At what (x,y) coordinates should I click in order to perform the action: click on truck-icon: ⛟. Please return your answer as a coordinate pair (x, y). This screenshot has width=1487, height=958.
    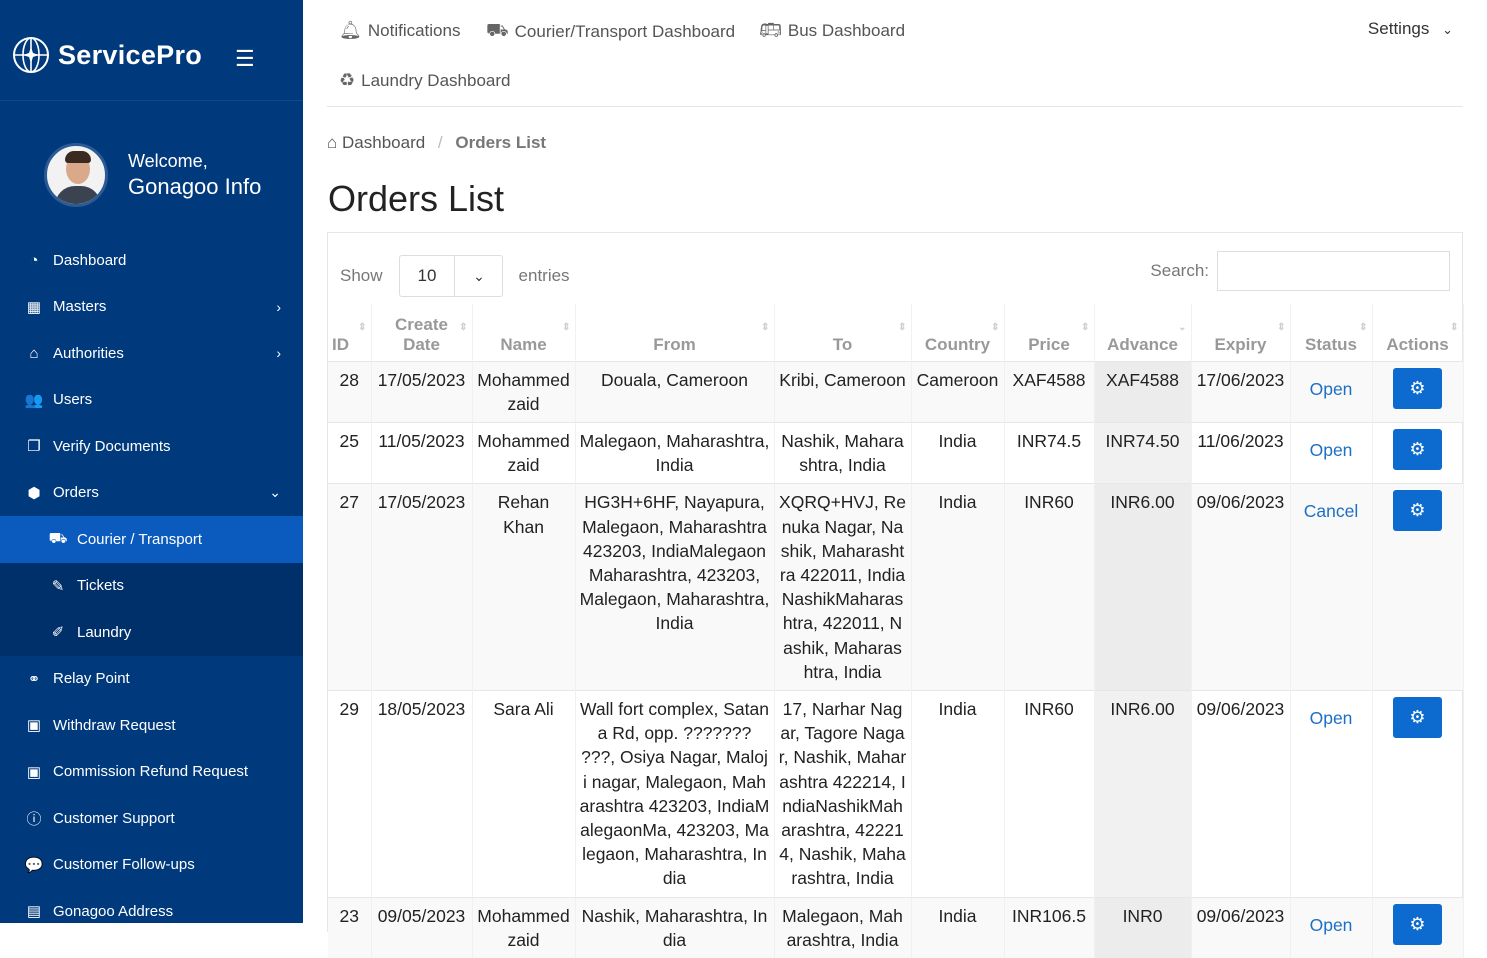
    Looking at the image, I should click on (58, 538).